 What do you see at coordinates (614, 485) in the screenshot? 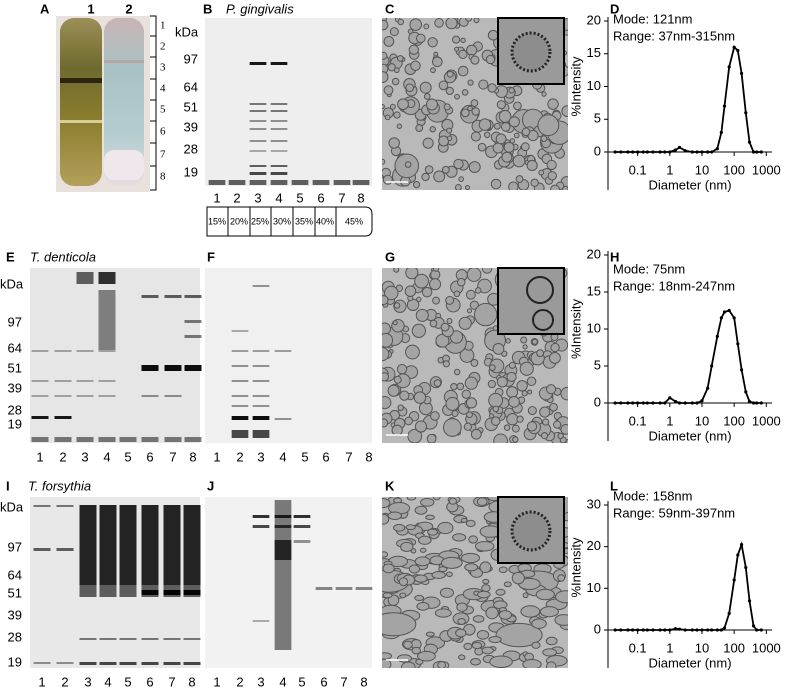
I see `panel-label: L` at bounding box center [614, 485].